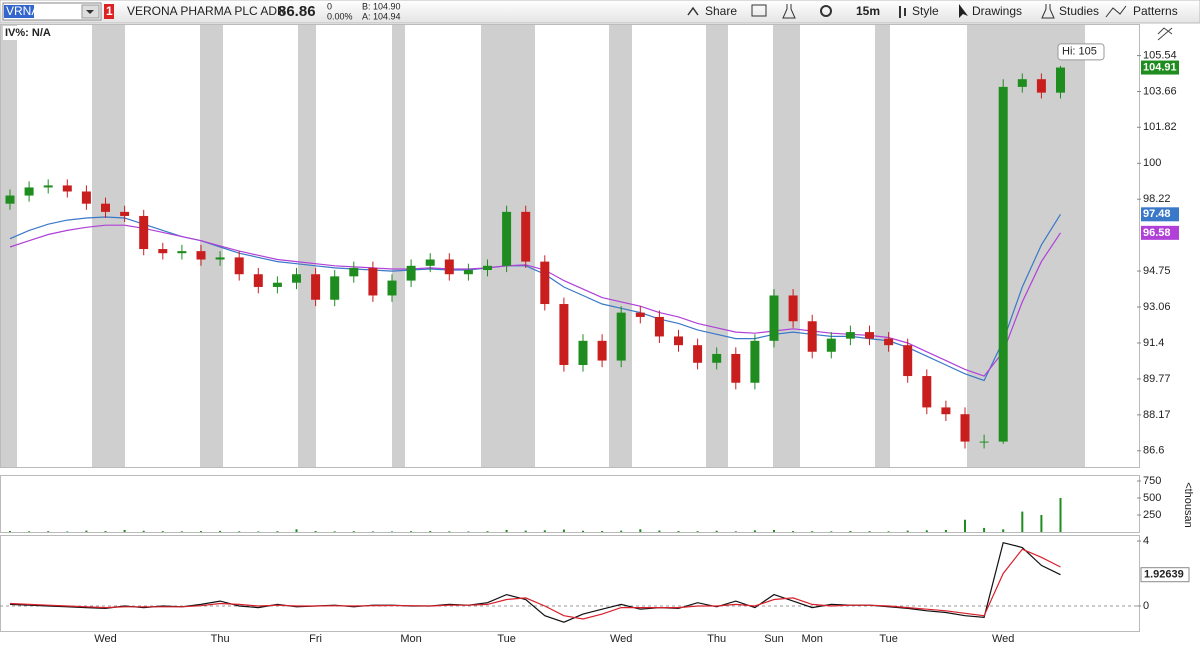 The width and height of the screenshot is (1200, 652). What do you see at coordinates (329, 6) in the screenshot?
I see `change: 0` at bounding box center [329, 6].